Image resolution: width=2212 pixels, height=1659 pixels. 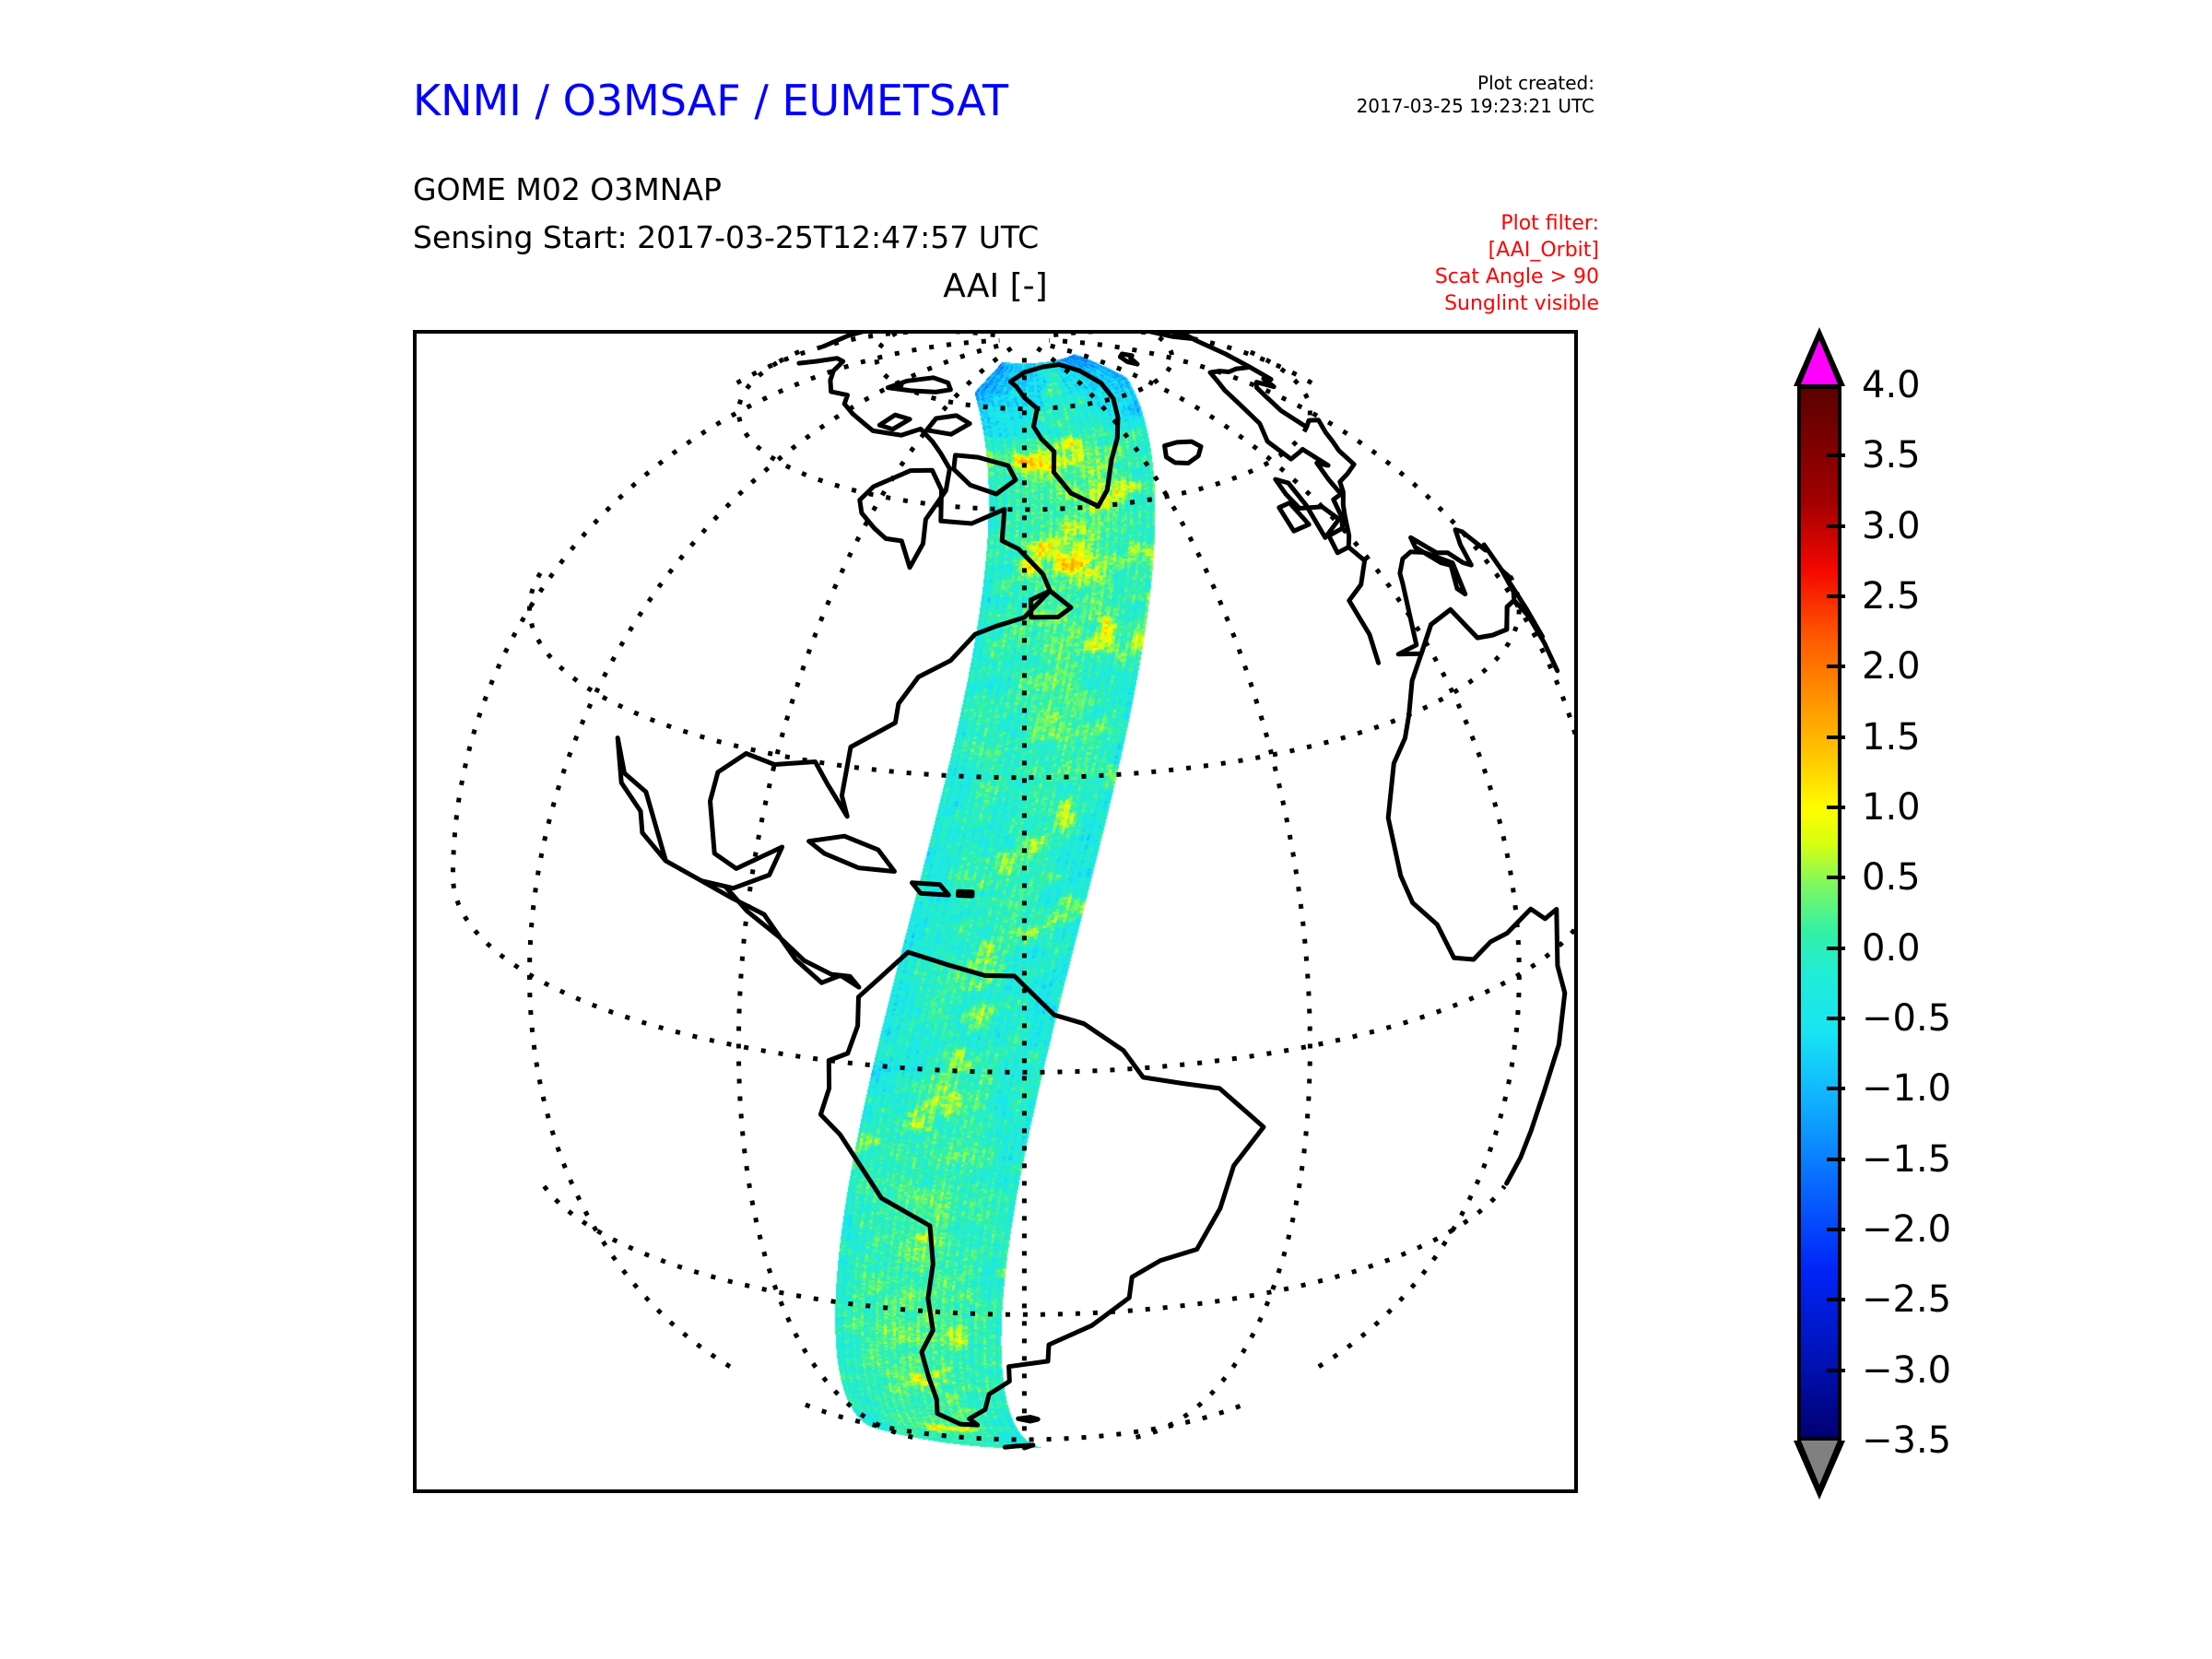 What do you see at coordinates (711, 100) in the screenshot?
I see `page-title: KNMI / O3MSAF / EUMETSAT` at bounding box center [711, 100].